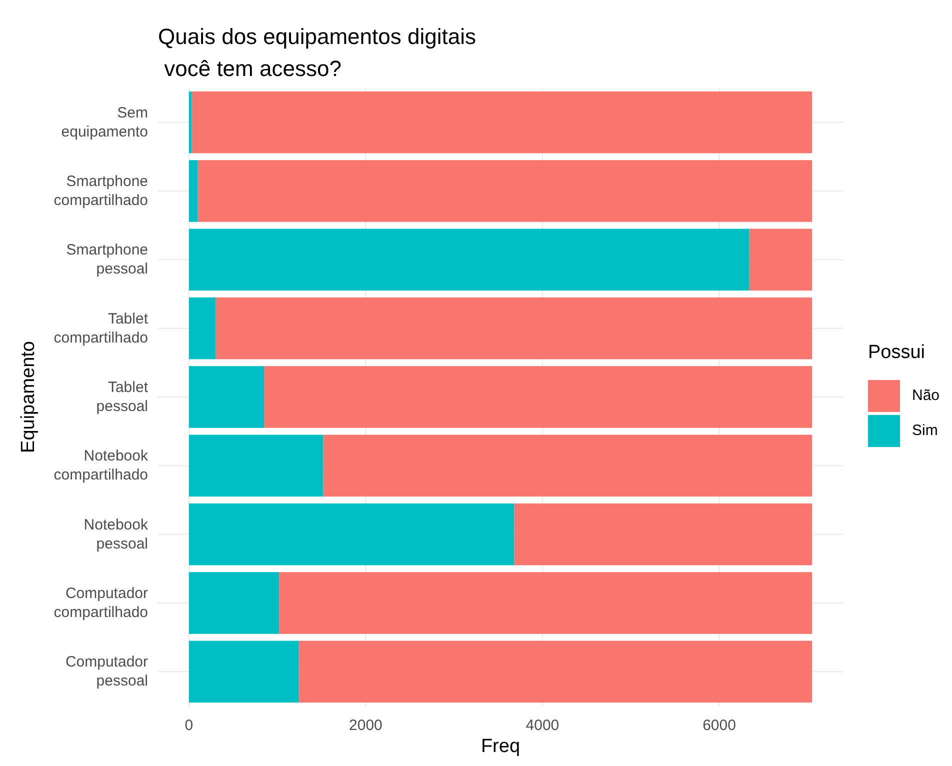  What do you see at coordinates (926, 395) in the screenshot?
I see `legend-label: Não` at bounding box center [926, 395].